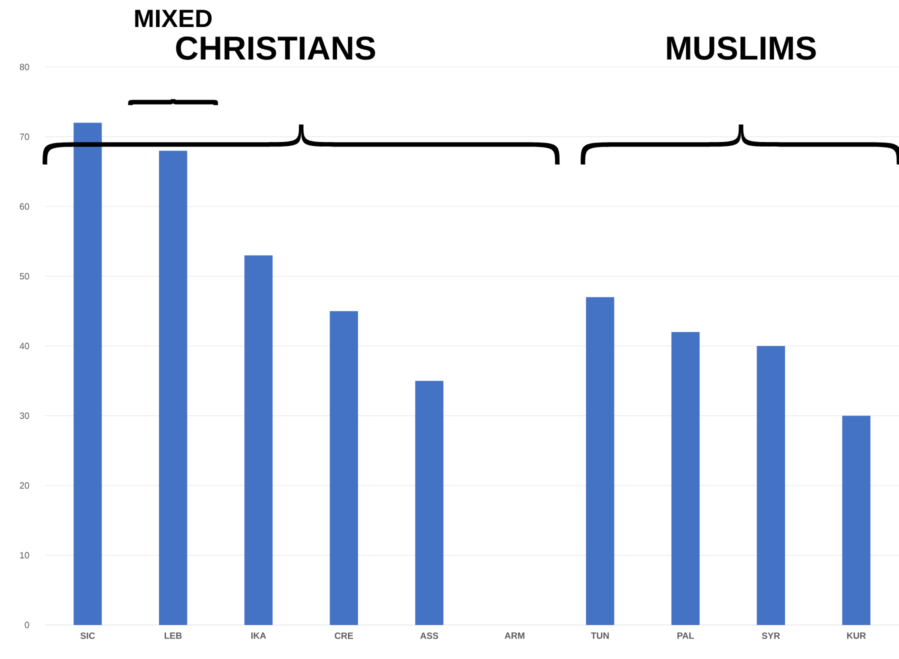 The image size is (899, 659). I want to click on x-tick-label: PAL, so click(685, 635).